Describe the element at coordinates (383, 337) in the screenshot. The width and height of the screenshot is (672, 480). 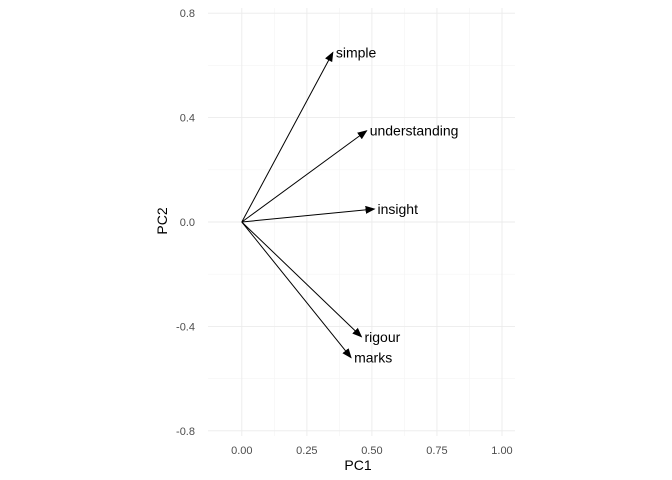
I see `vector-label-rigour: rigour` at that location.